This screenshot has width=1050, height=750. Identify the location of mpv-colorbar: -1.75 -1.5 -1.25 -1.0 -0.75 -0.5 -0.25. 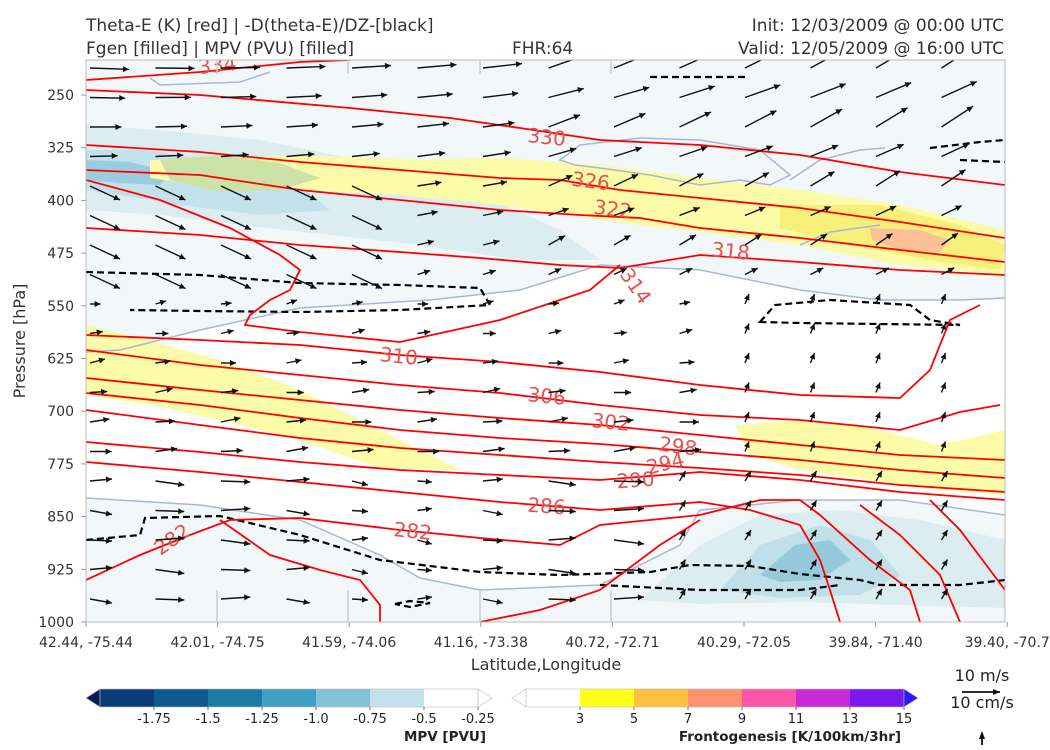
(290, 707).